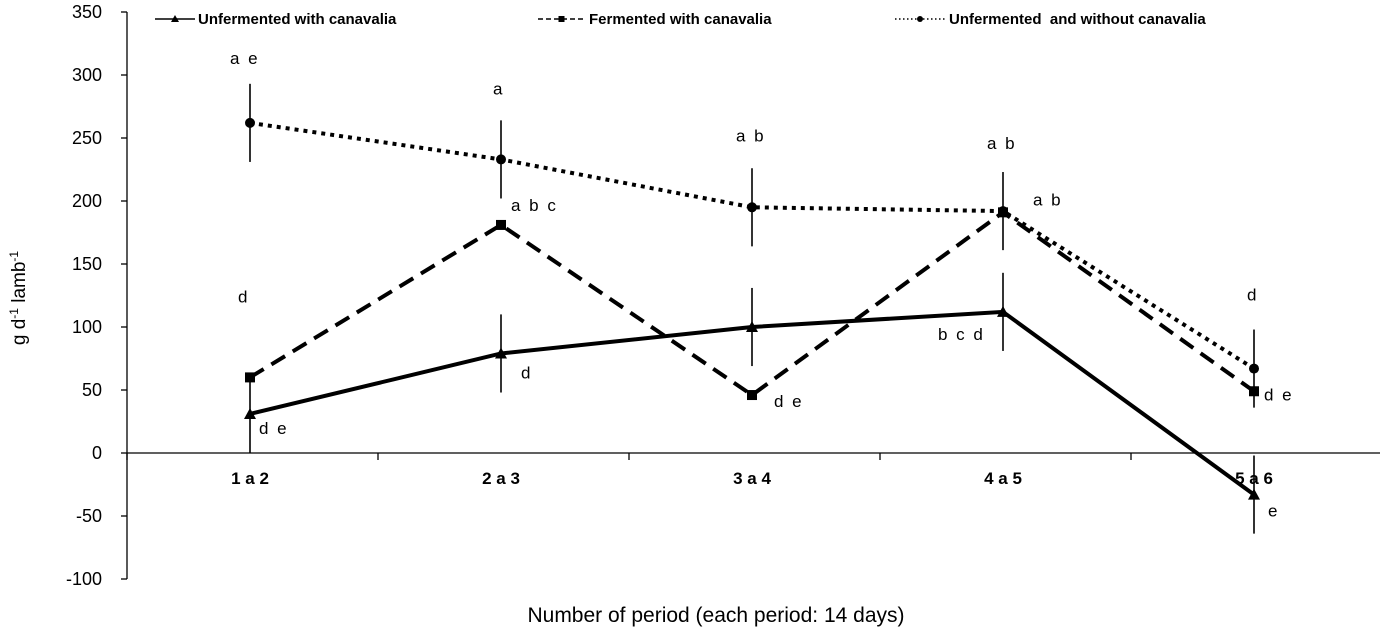 This screenshot has height=630, width=1381. I want to click on y-tick-label: 350, so click(87, 12).